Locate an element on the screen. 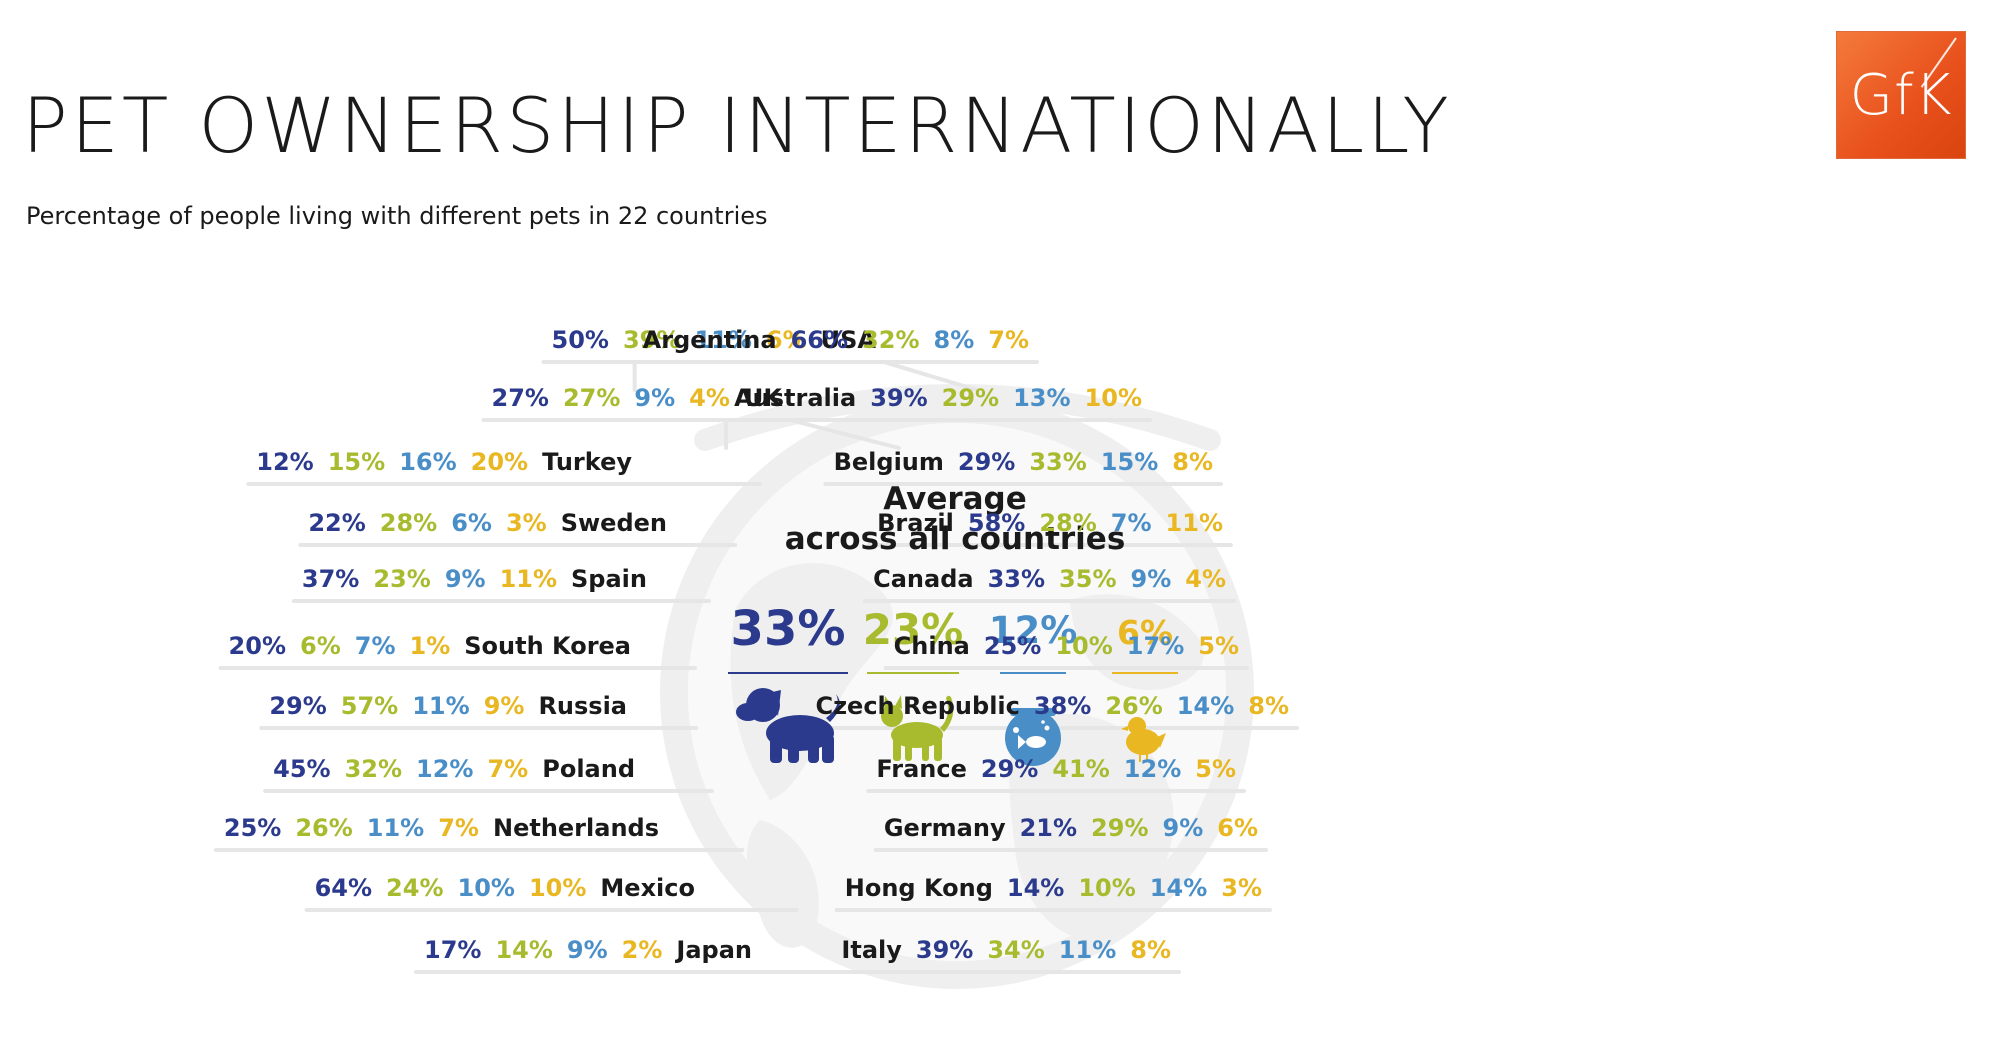 This screenshot has height=1045, width=2000. country-row-france: France 29% 41% 12% 5% is located at coordinates (1056, 769).